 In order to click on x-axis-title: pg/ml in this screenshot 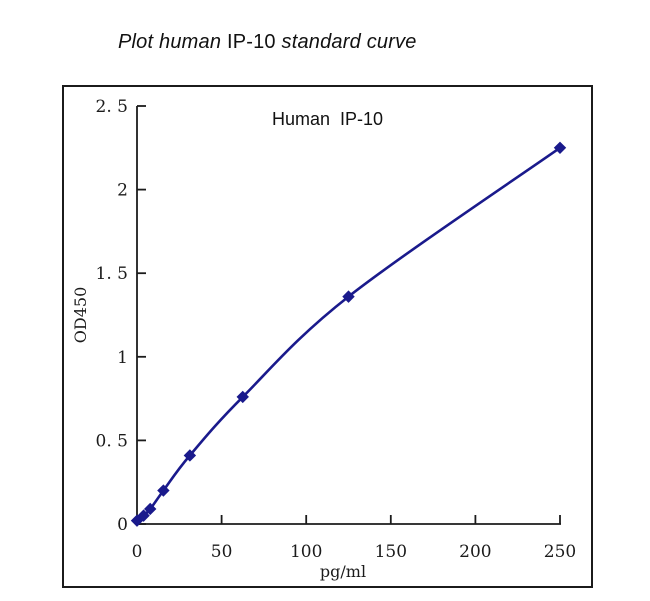, I will do `click(343, 571)`.